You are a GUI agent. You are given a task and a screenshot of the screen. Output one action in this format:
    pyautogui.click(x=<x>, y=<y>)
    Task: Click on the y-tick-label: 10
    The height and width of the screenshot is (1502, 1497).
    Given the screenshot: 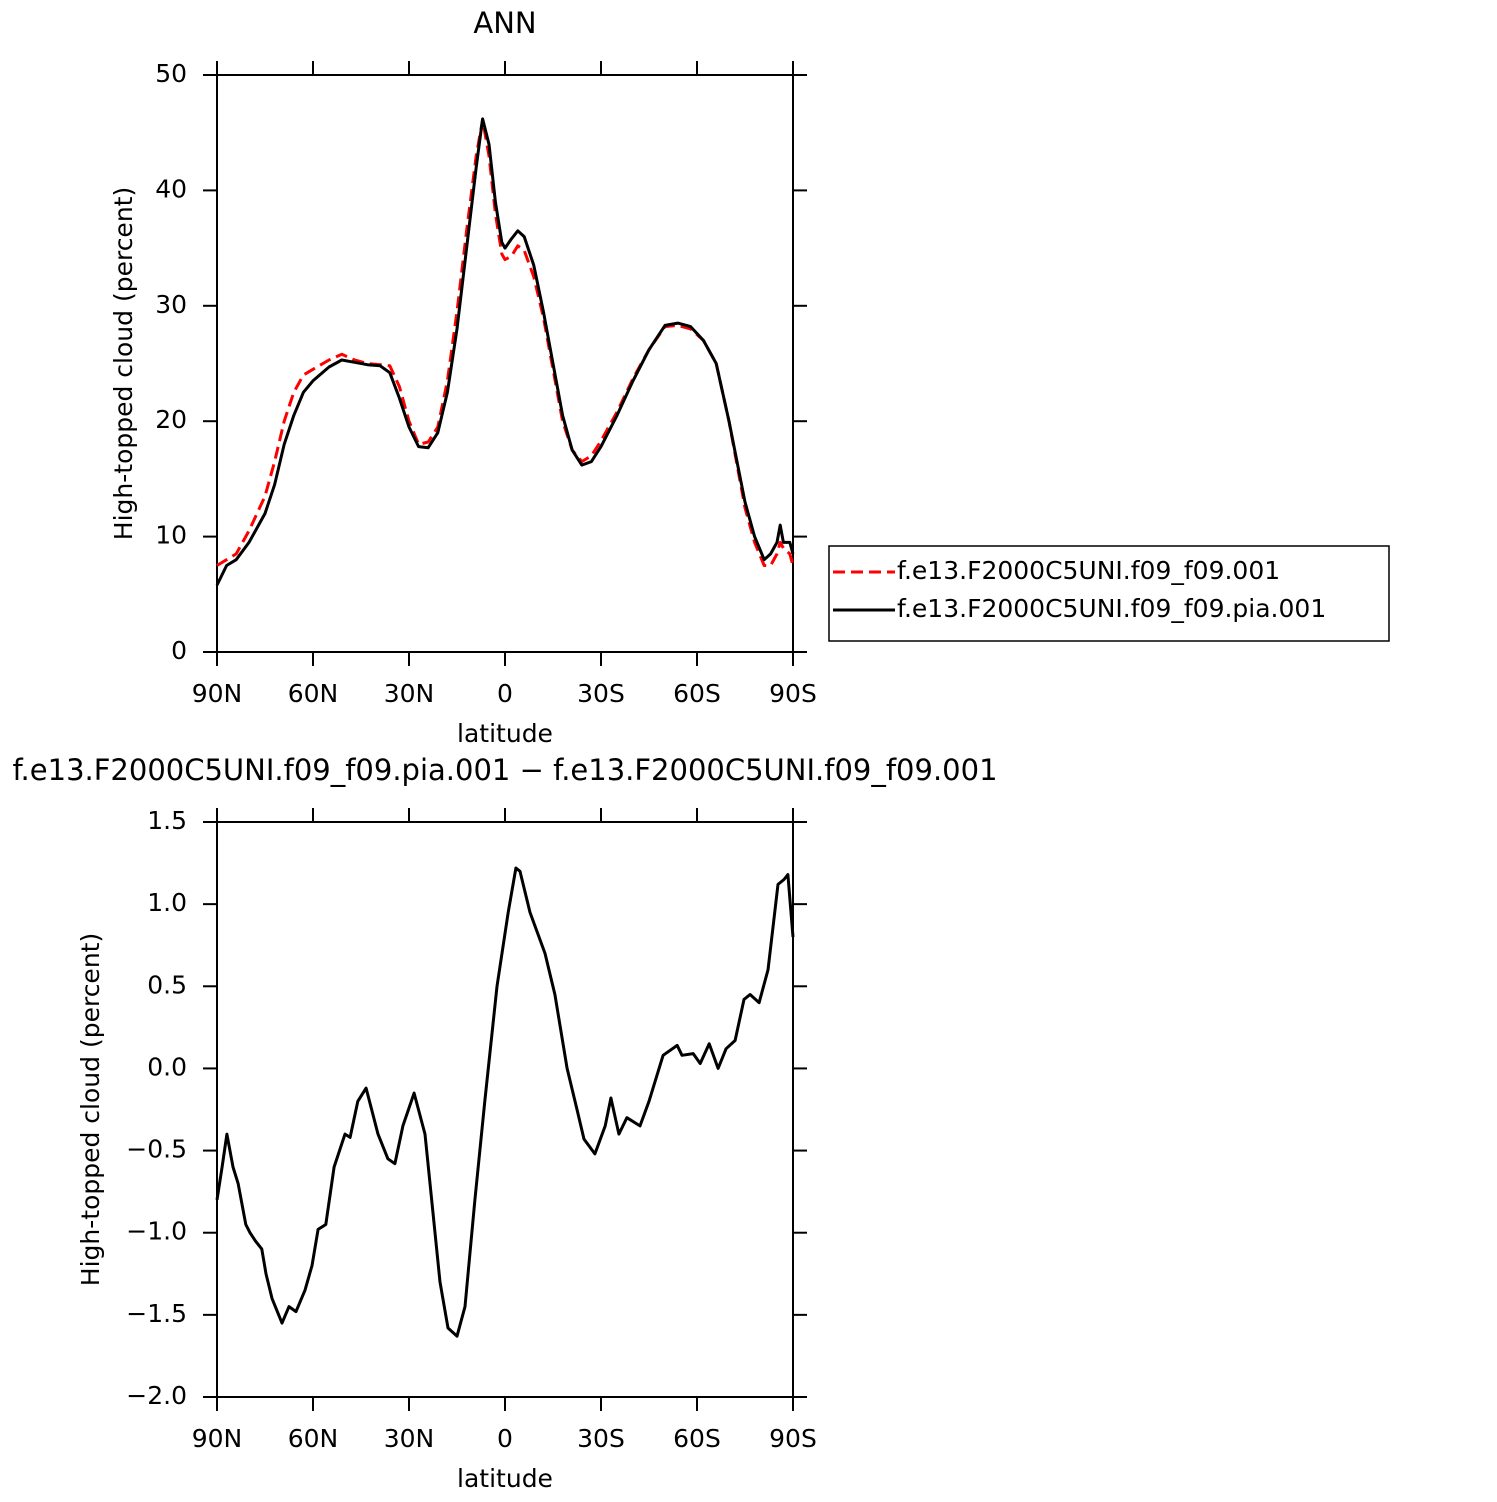 What is the action you would take?
    pyautogui.click(x=171, y=535)
    